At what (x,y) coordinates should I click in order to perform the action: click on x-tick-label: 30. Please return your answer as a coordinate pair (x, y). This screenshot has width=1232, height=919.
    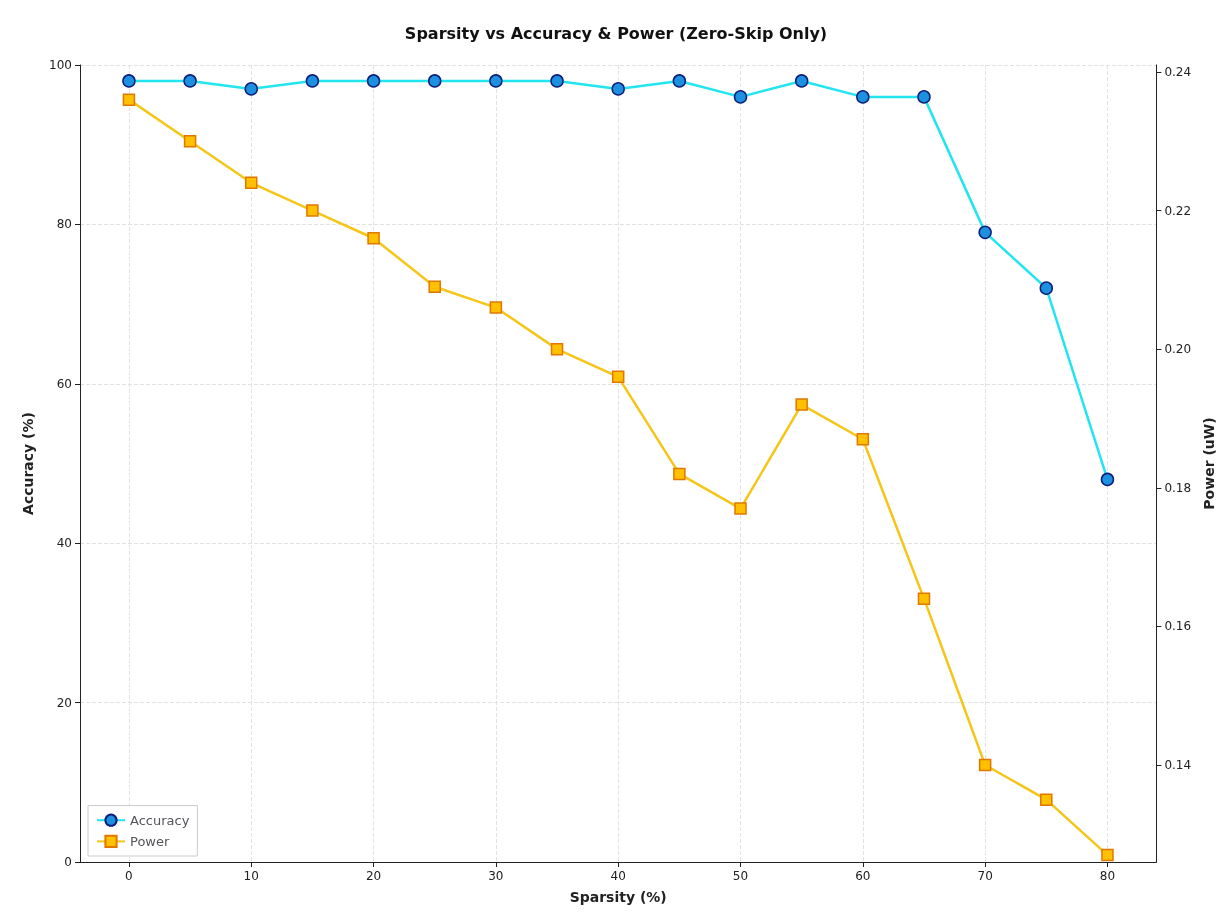
    Looking at the image, I should click on (496, 876).